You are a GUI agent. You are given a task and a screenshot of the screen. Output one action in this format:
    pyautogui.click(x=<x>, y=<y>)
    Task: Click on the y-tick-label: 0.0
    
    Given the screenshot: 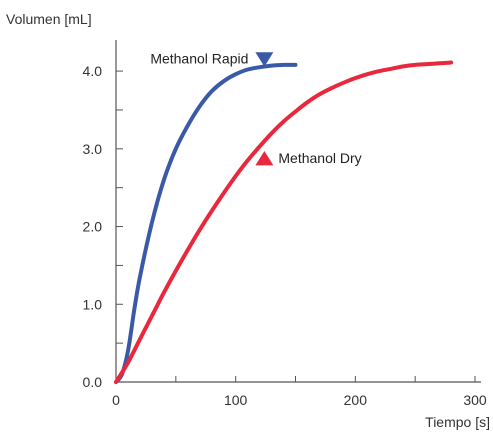 What is the action you would take?
    pyautogui.click(x=93, y=382)
    